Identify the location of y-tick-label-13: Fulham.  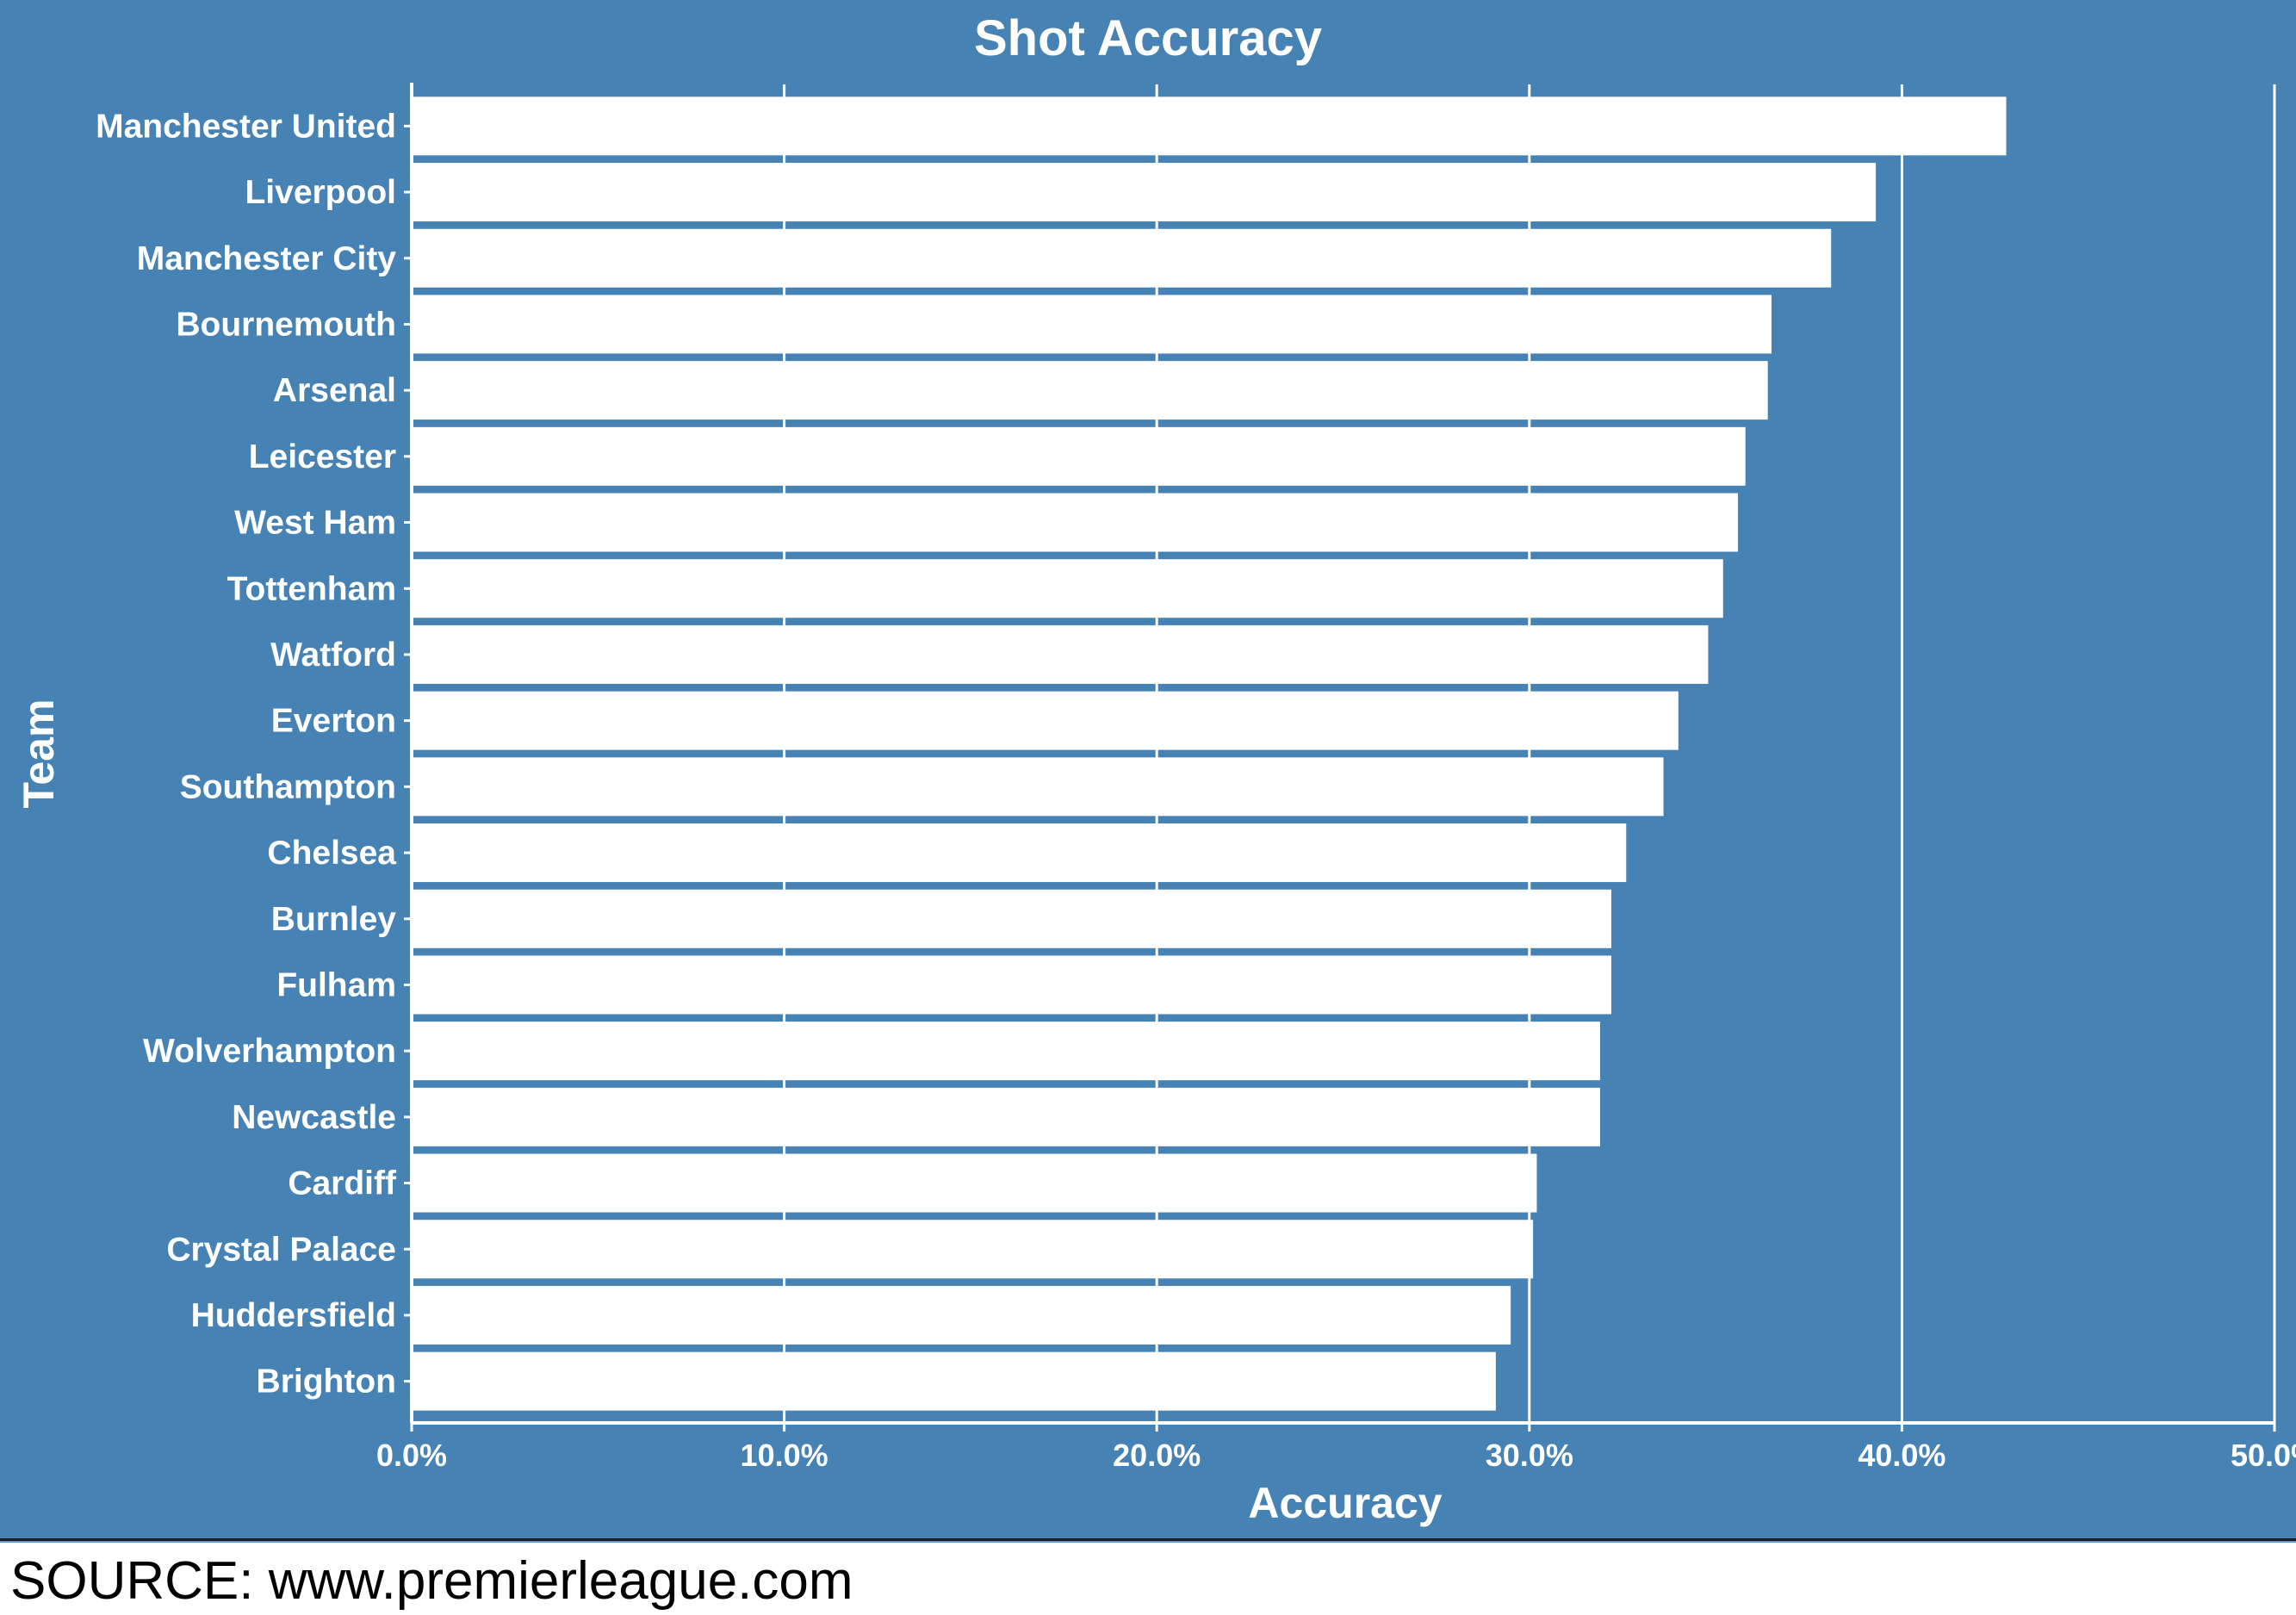
(336, 985).